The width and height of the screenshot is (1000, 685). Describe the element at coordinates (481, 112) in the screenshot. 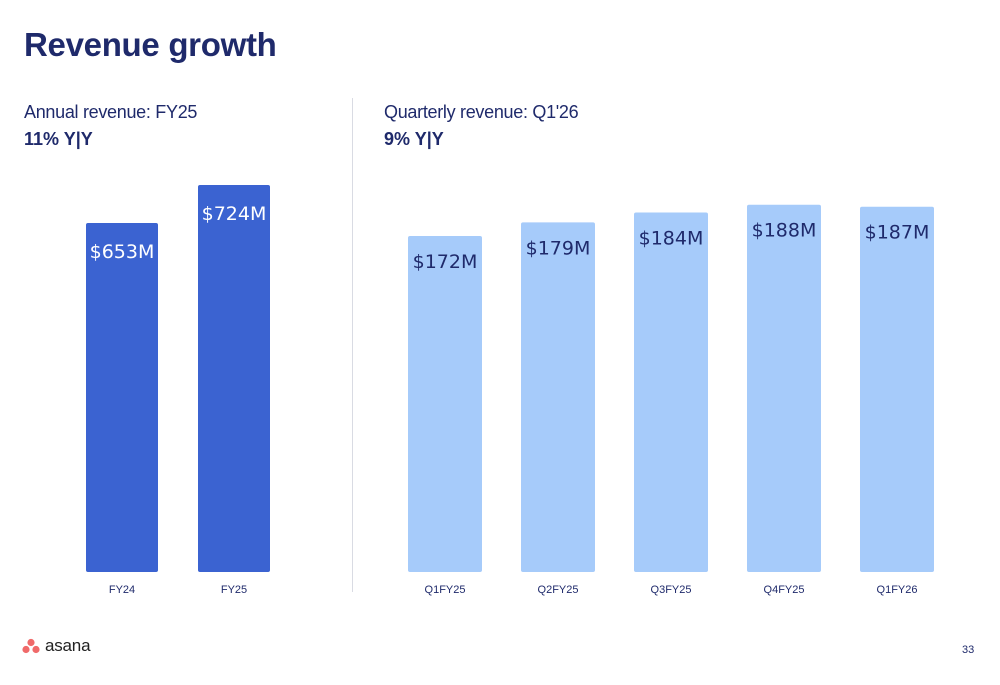

I see `quarterly-chart-title: Quarterly revenue: Q1'26` at that location.